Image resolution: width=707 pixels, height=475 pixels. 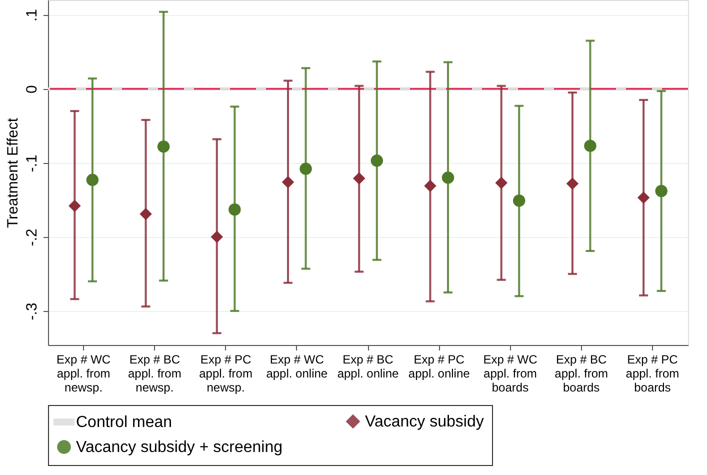 I want to click on legend-label: Vacancy subsidy + screening, so click(x=179, y=447).